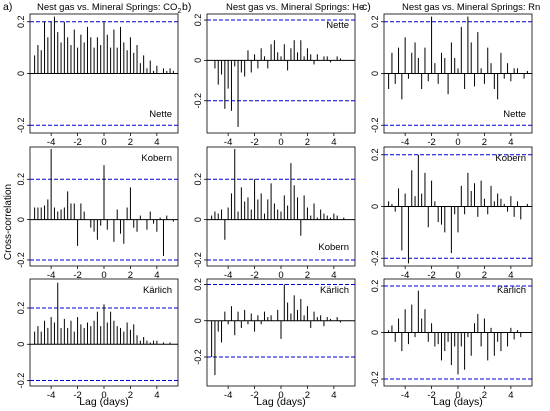  What do you see at coordinates (451, 80) in the screenshot?
I see `panel-nette-2: -0.2 0 0.2 -4 -2 0 2 4 Nette` at bounding box center [451, 80].